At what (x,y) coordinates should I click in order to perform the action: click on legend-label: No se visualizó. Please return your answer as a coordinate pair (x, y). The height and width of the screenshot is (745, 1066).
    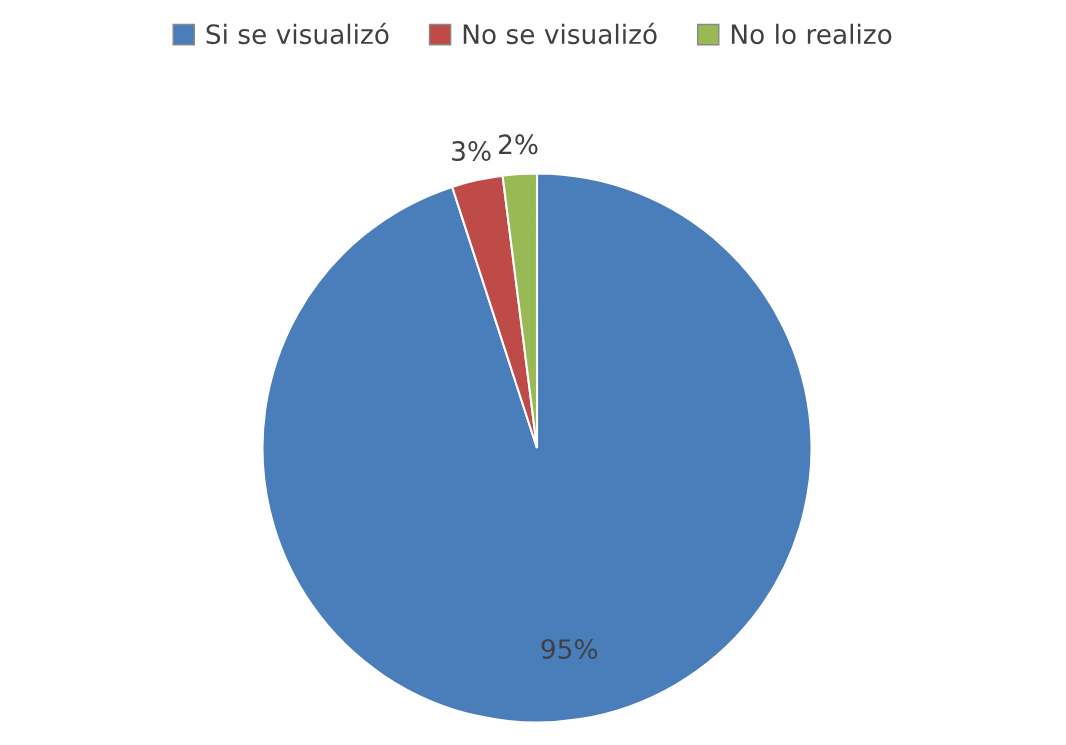
    Looking at the image, I should click on (560, 33).